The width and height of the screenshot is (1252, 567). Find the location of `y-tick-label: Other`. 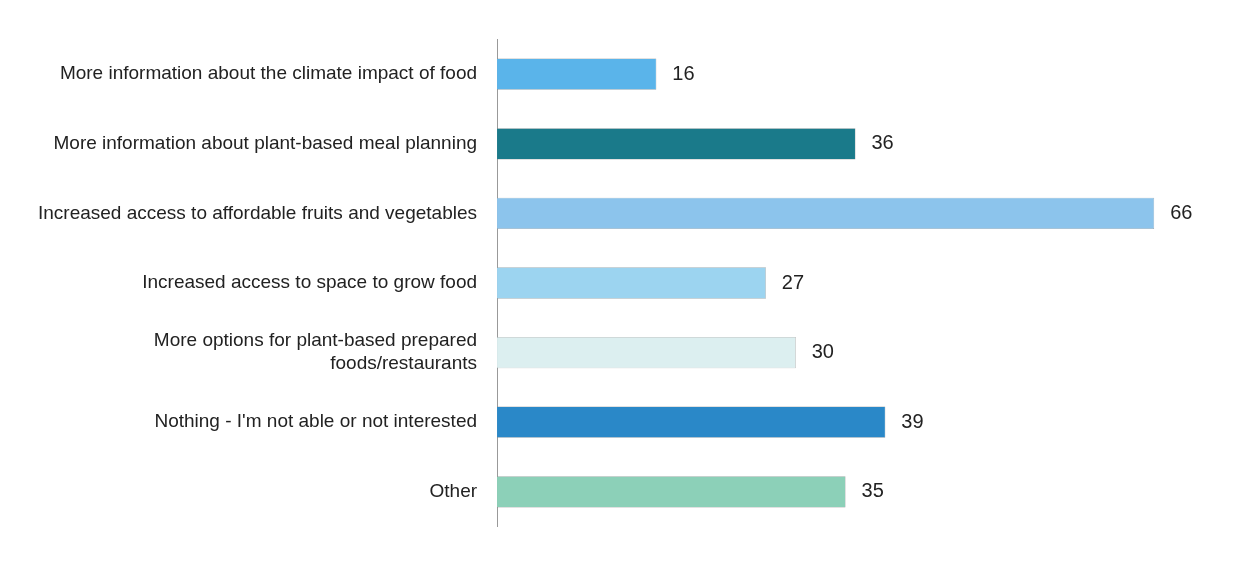

y-tick-label: Other is located at coordinates (453, 491).